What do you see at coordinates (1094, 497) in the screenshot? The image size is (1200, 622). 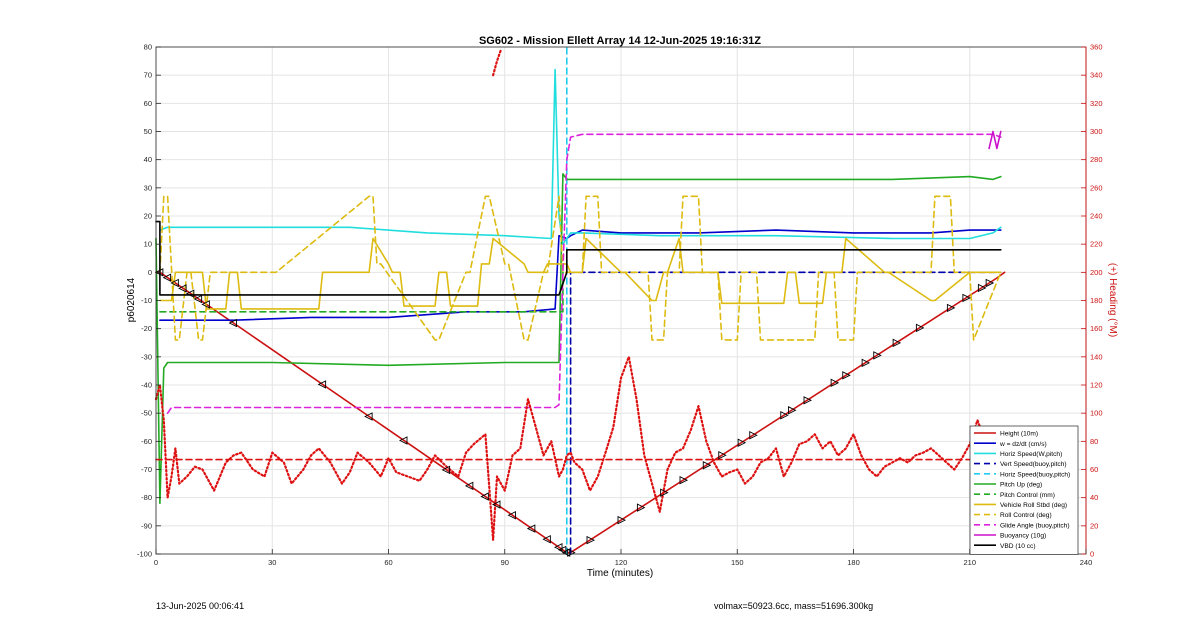 I see `y-tick-label-right: 40` at bounding box center [1094, 497].